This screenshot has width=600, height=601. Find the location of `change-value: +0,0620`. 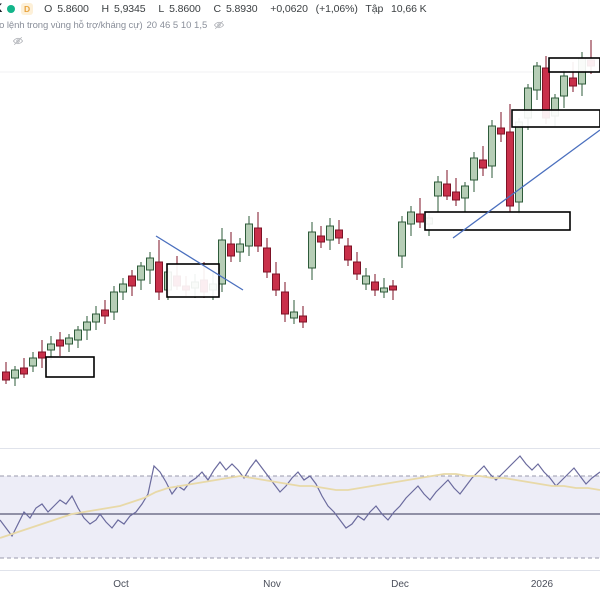

change-value: +0,0620 is located at coordinates (289, 8).